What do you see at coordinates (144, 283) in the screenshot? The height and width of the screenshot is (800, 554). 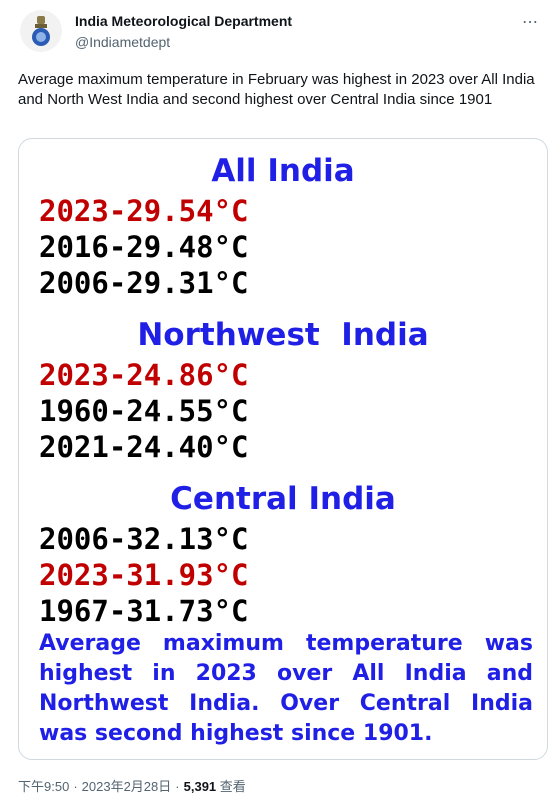 I see `record-entry: 2006-29.31°C` at bounding box center [144, 283].